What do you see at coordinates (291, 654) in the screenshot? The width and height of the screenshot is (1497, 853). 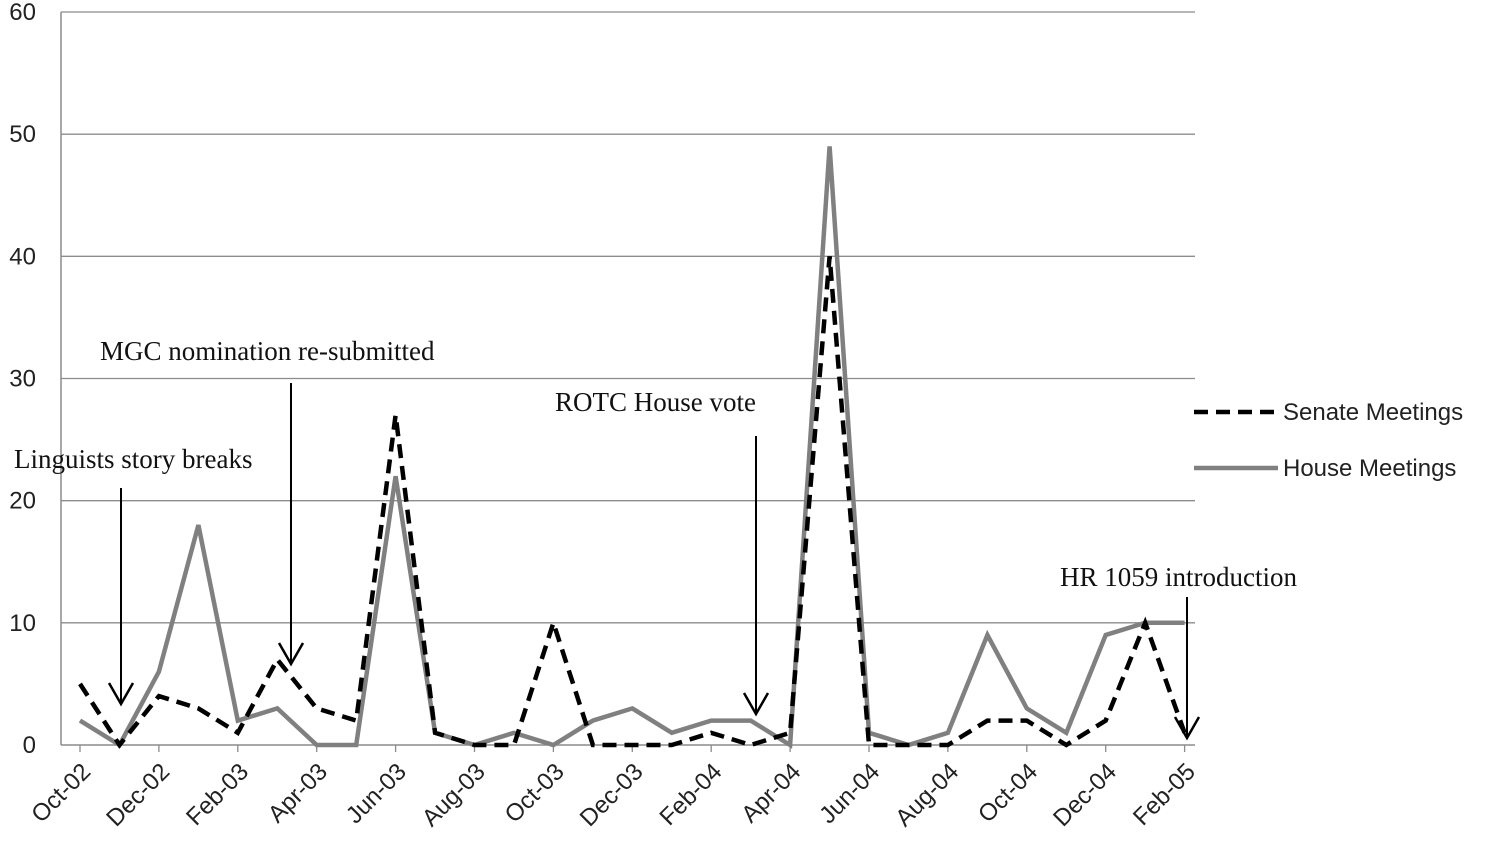 I see `annotation-arrowhead-mgc` at bounding box center [291, 654].